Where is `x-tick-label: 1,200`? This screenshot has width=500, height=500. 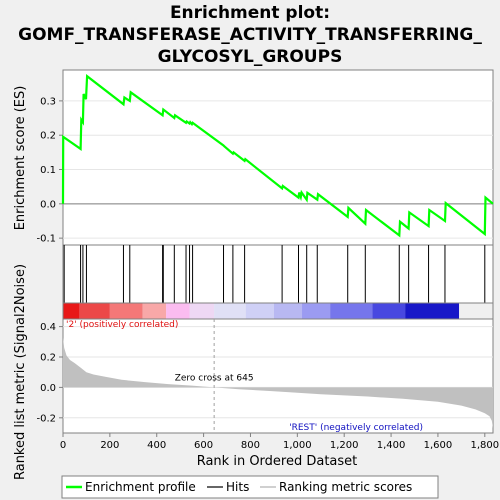
x-tick-label: 1,200 is located at coordinates (344, 445).